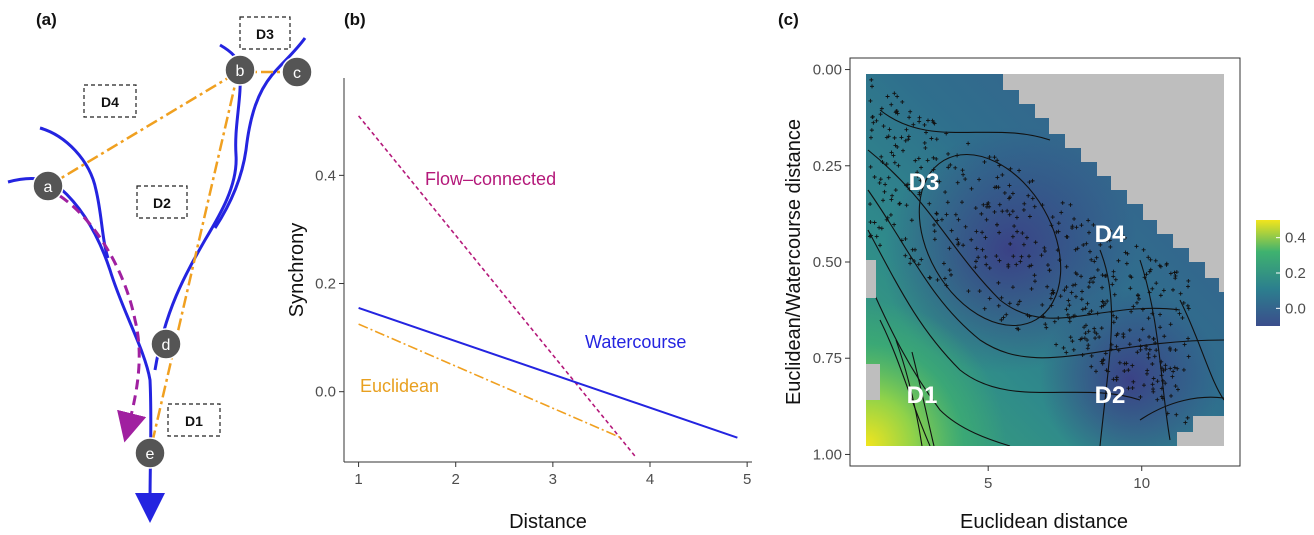  I want to click on distance-box-d2: D2, so click(162, 202).